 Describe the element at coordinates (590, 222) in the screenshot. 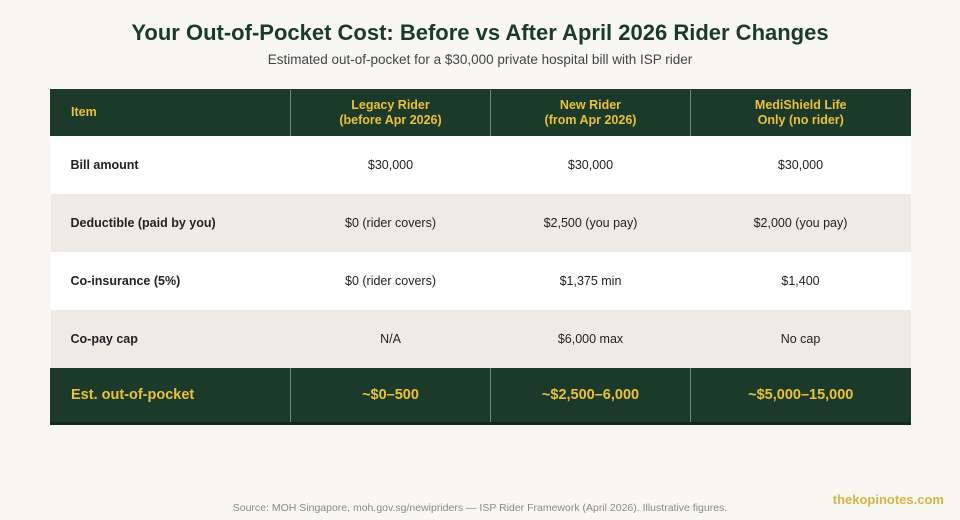

I see `cell-new-rider: $2,500 (you pay)` at that location.